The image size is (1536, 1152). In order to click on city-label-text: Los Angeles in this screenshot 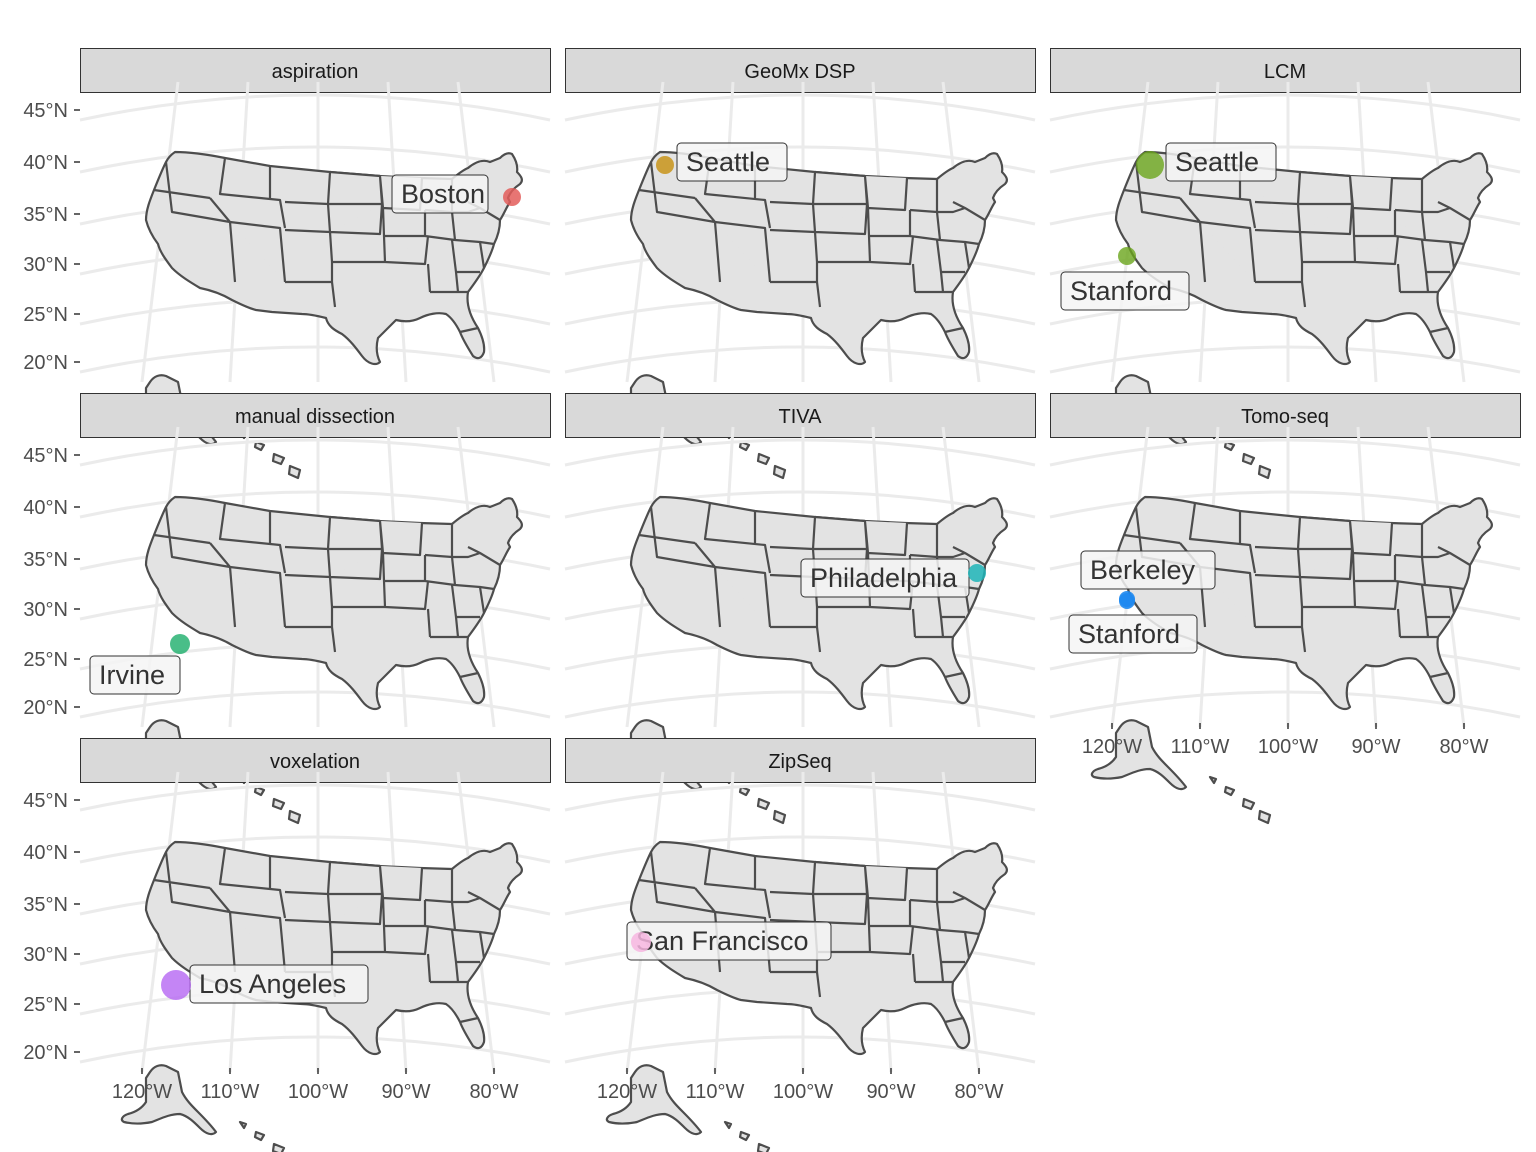, I will do `click(272, 984)`.